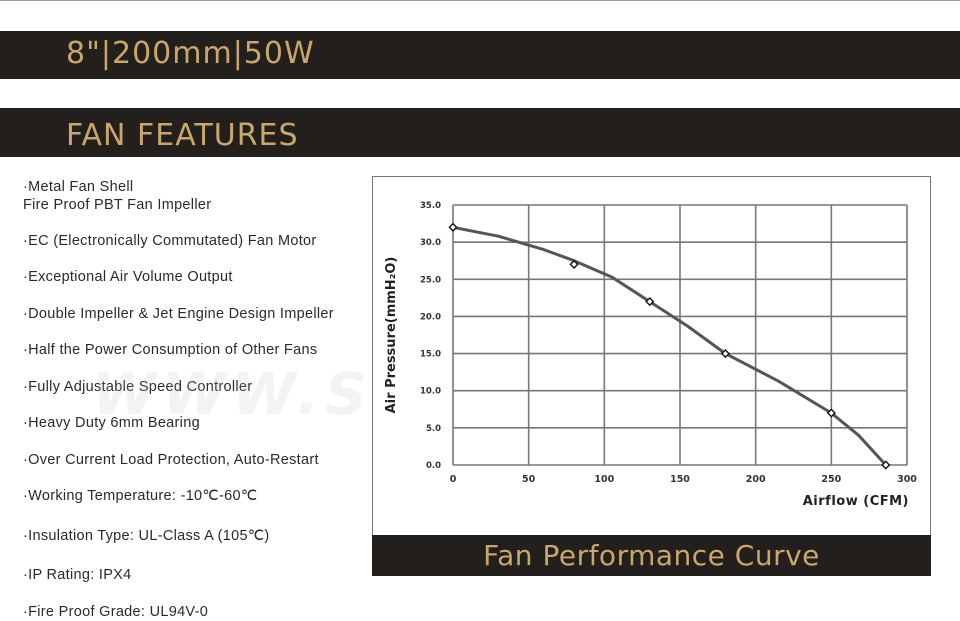 This screenshot has height=621, width=960. I want to click on y-tick-label: 0.0, so click(433, 466).